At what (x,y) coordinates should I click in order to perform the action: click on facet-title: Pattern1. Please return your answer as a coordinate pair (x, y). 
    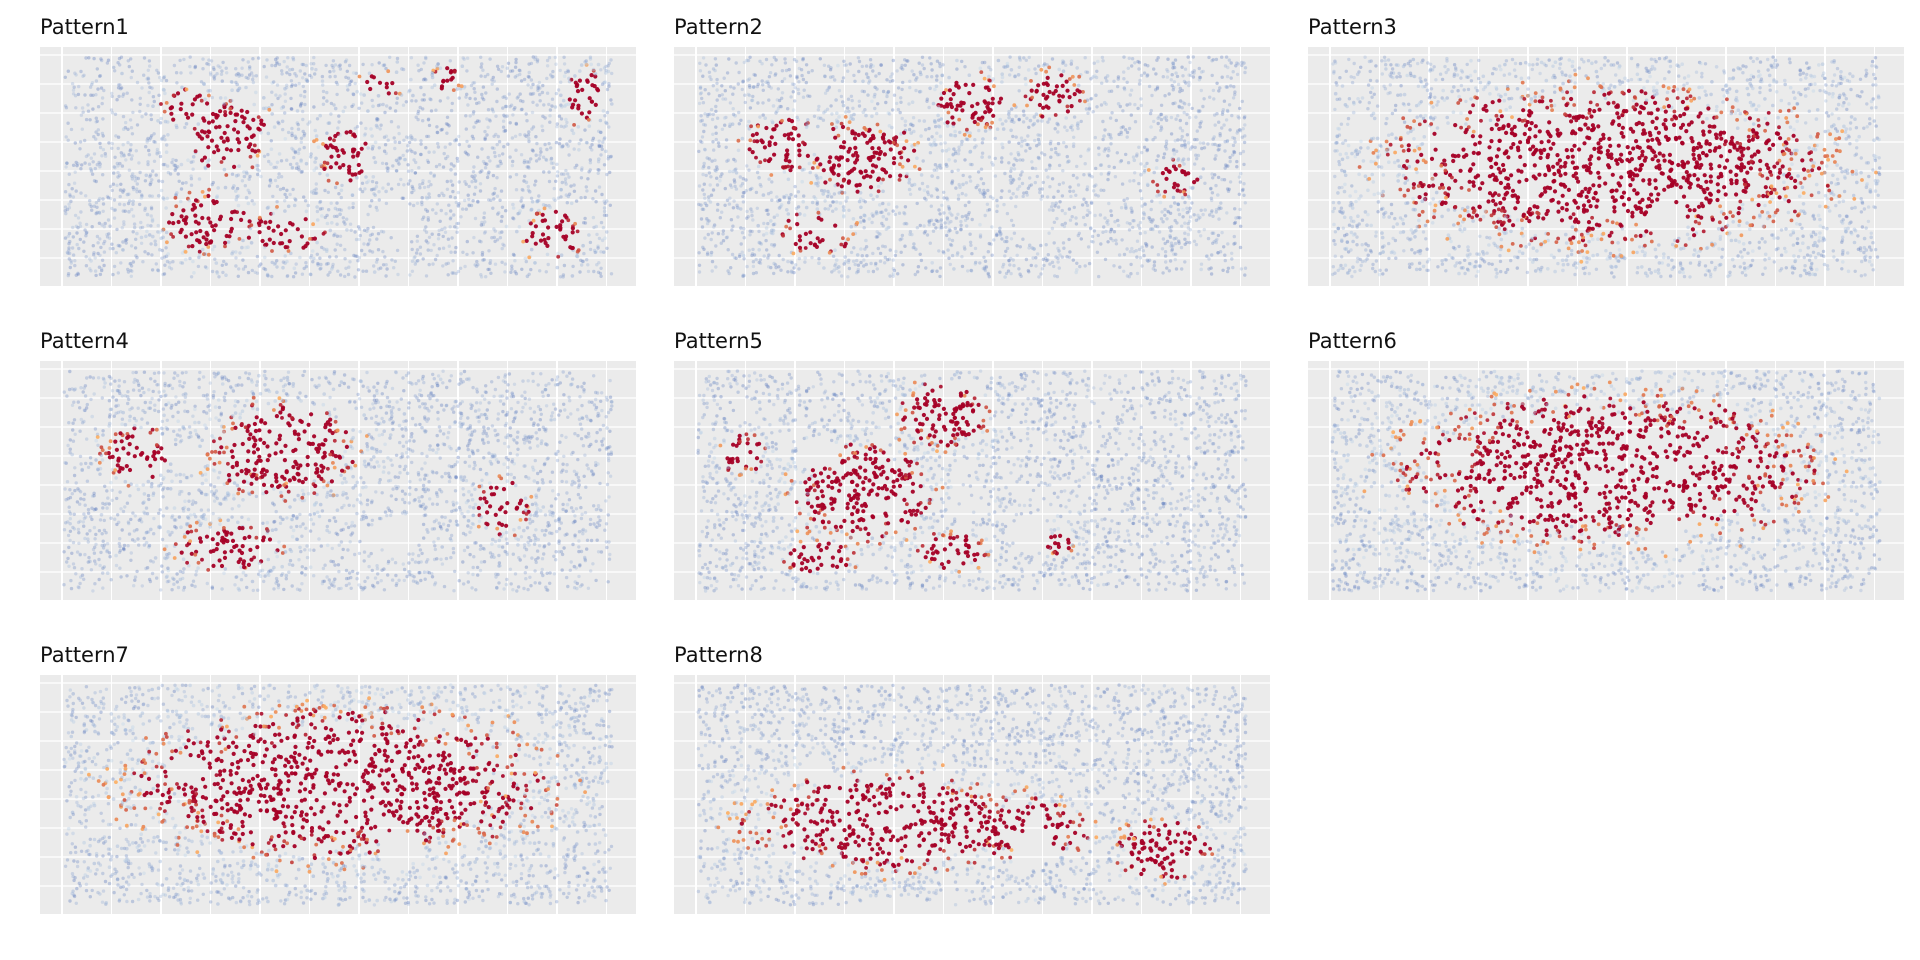
    Looking at the image, I should click on (84, 27).